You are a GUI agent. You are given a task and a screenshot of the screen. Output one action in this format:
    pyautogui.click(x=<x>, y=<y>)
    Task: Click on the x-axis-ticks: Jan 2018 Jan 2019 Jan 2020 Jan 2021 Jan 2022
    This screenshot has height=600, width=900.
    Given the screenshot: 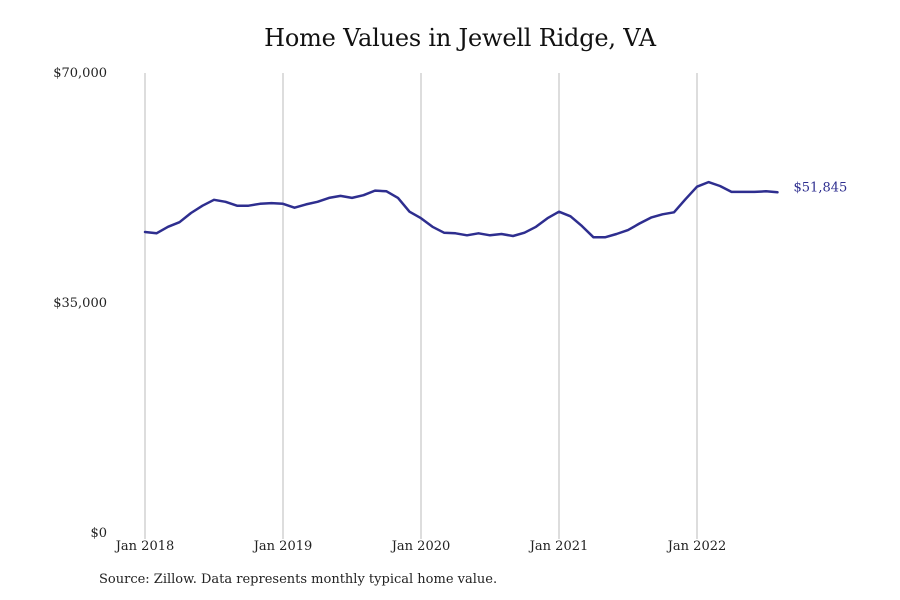 What is the action you would take?
    pyautogui.click(x=420, y=546)
    